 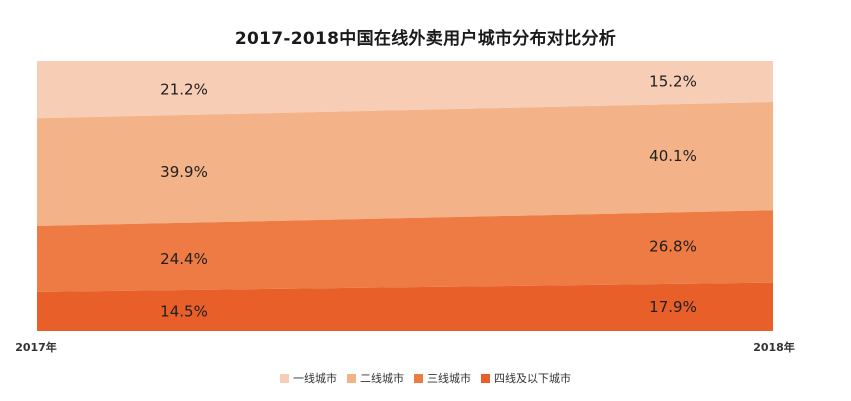 I want to click on legend-item-1: 一线城市, so click(x=308, y=378).